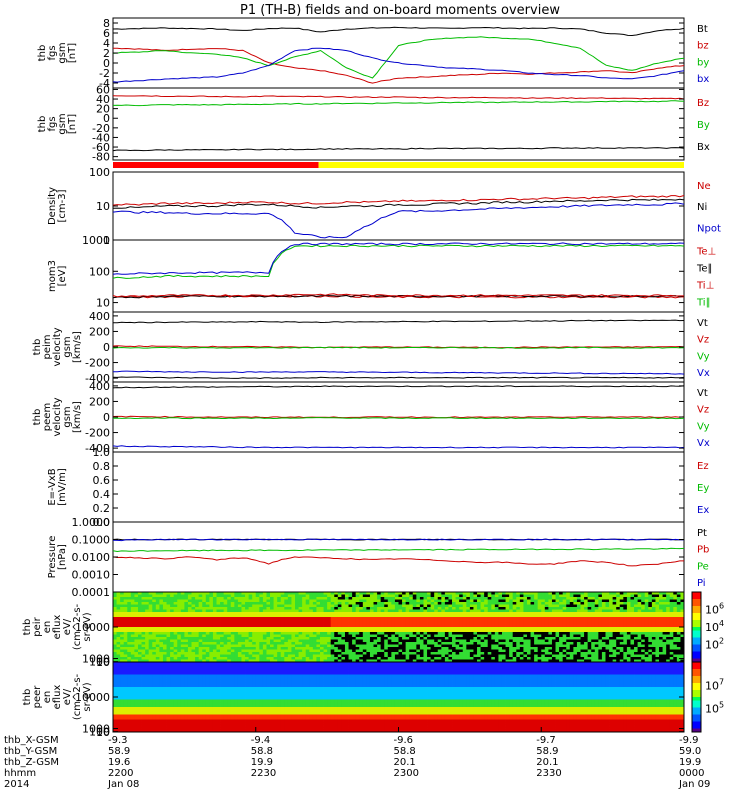 The width and height of the screenshot is (750, 800). I want to click on y-axis-label: [eV], so click(62, 276).